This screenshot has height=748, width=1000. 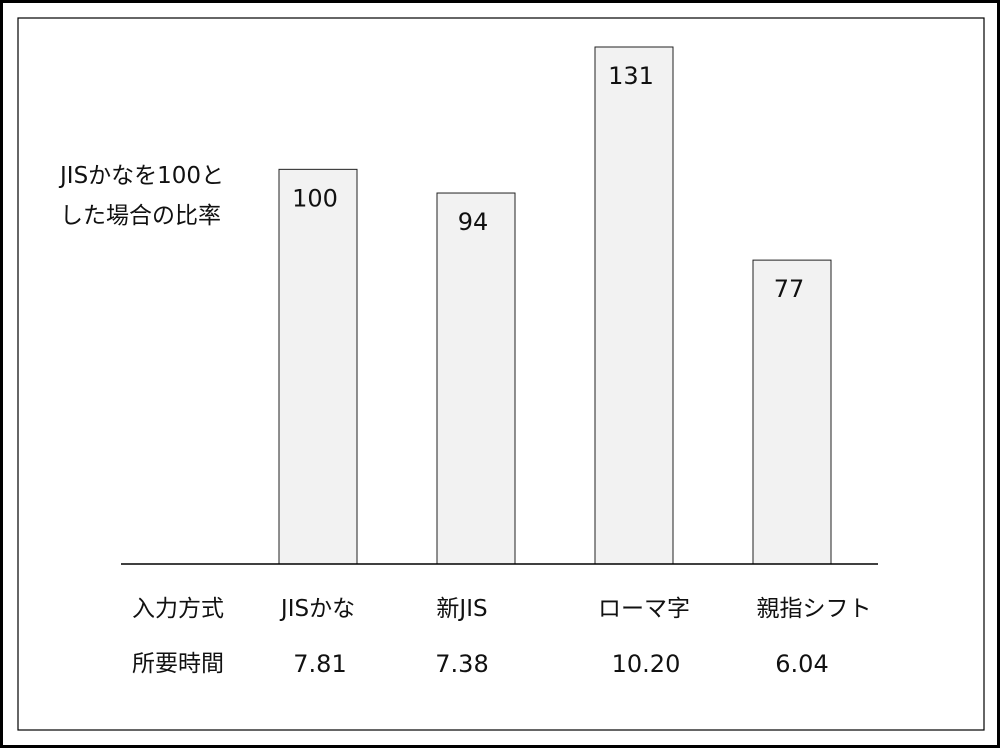 What do you see at coordinates (140, 216) in the screenshot?
I see `y-axis-label-line-2: した場合の比率` at bounding box center [140, 216].